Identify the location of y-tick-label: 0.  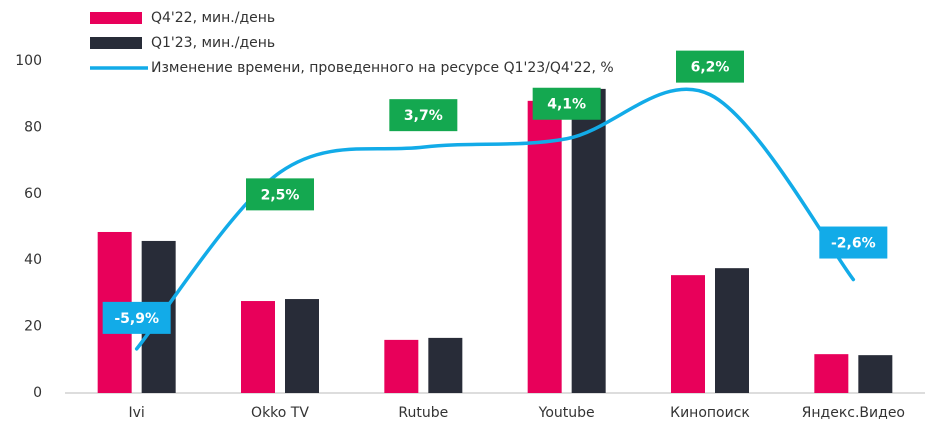
(37, 393).